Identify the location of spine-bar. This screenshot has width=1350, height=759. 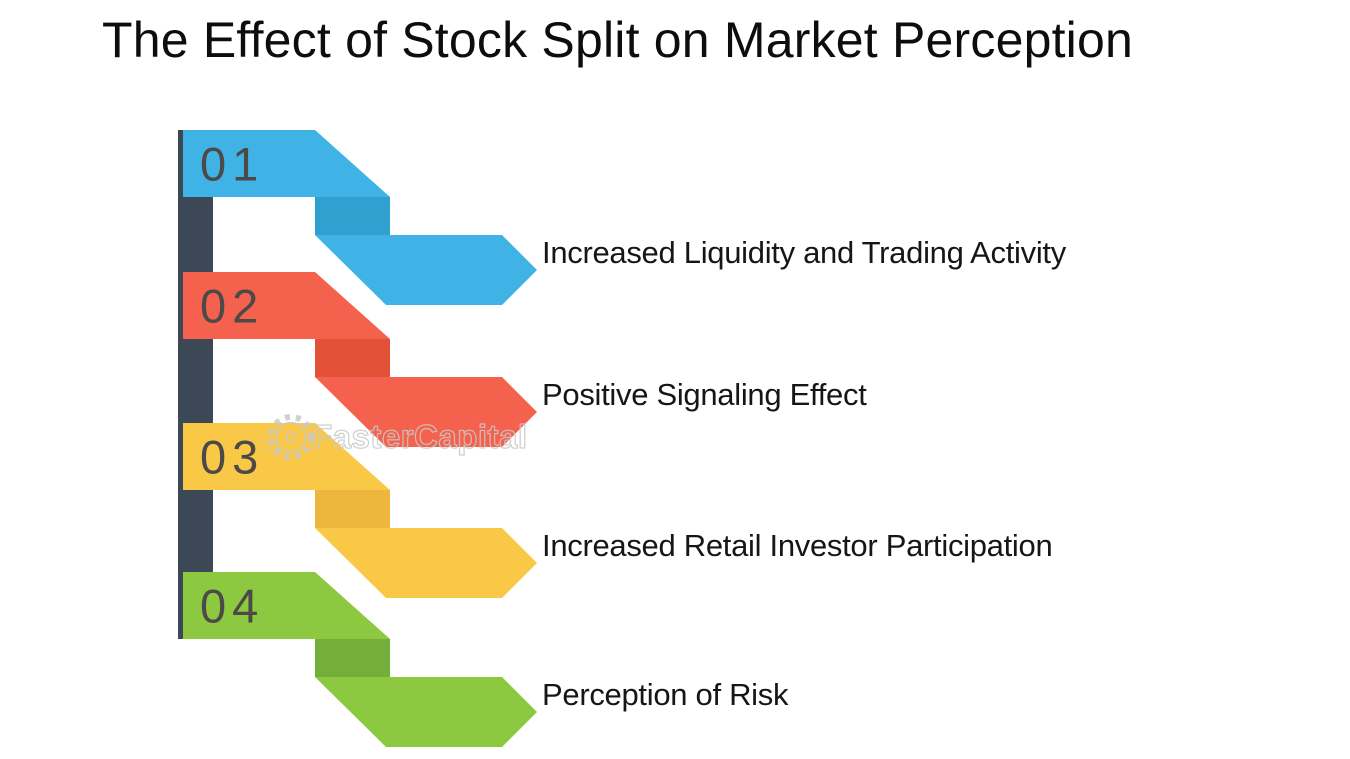
(195, 384).